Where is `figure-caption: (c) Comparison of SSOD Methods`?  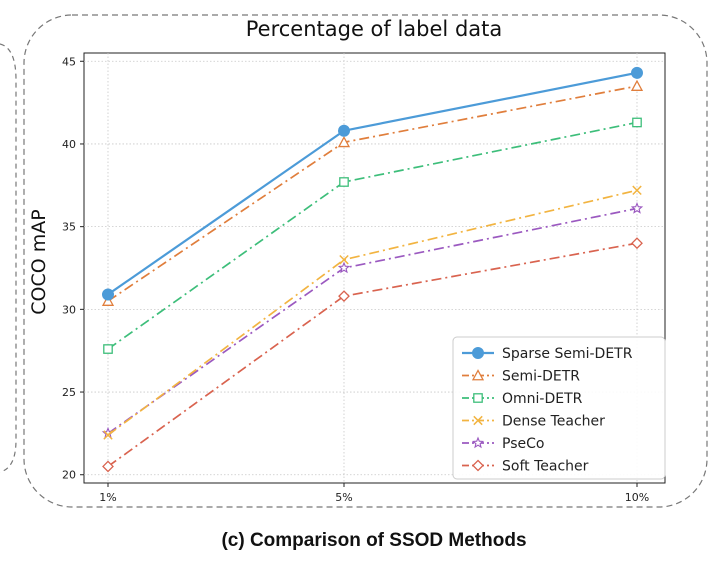 figure-caption: (c) Comparison of SSOD Methods is located at coordinates (373, 540).